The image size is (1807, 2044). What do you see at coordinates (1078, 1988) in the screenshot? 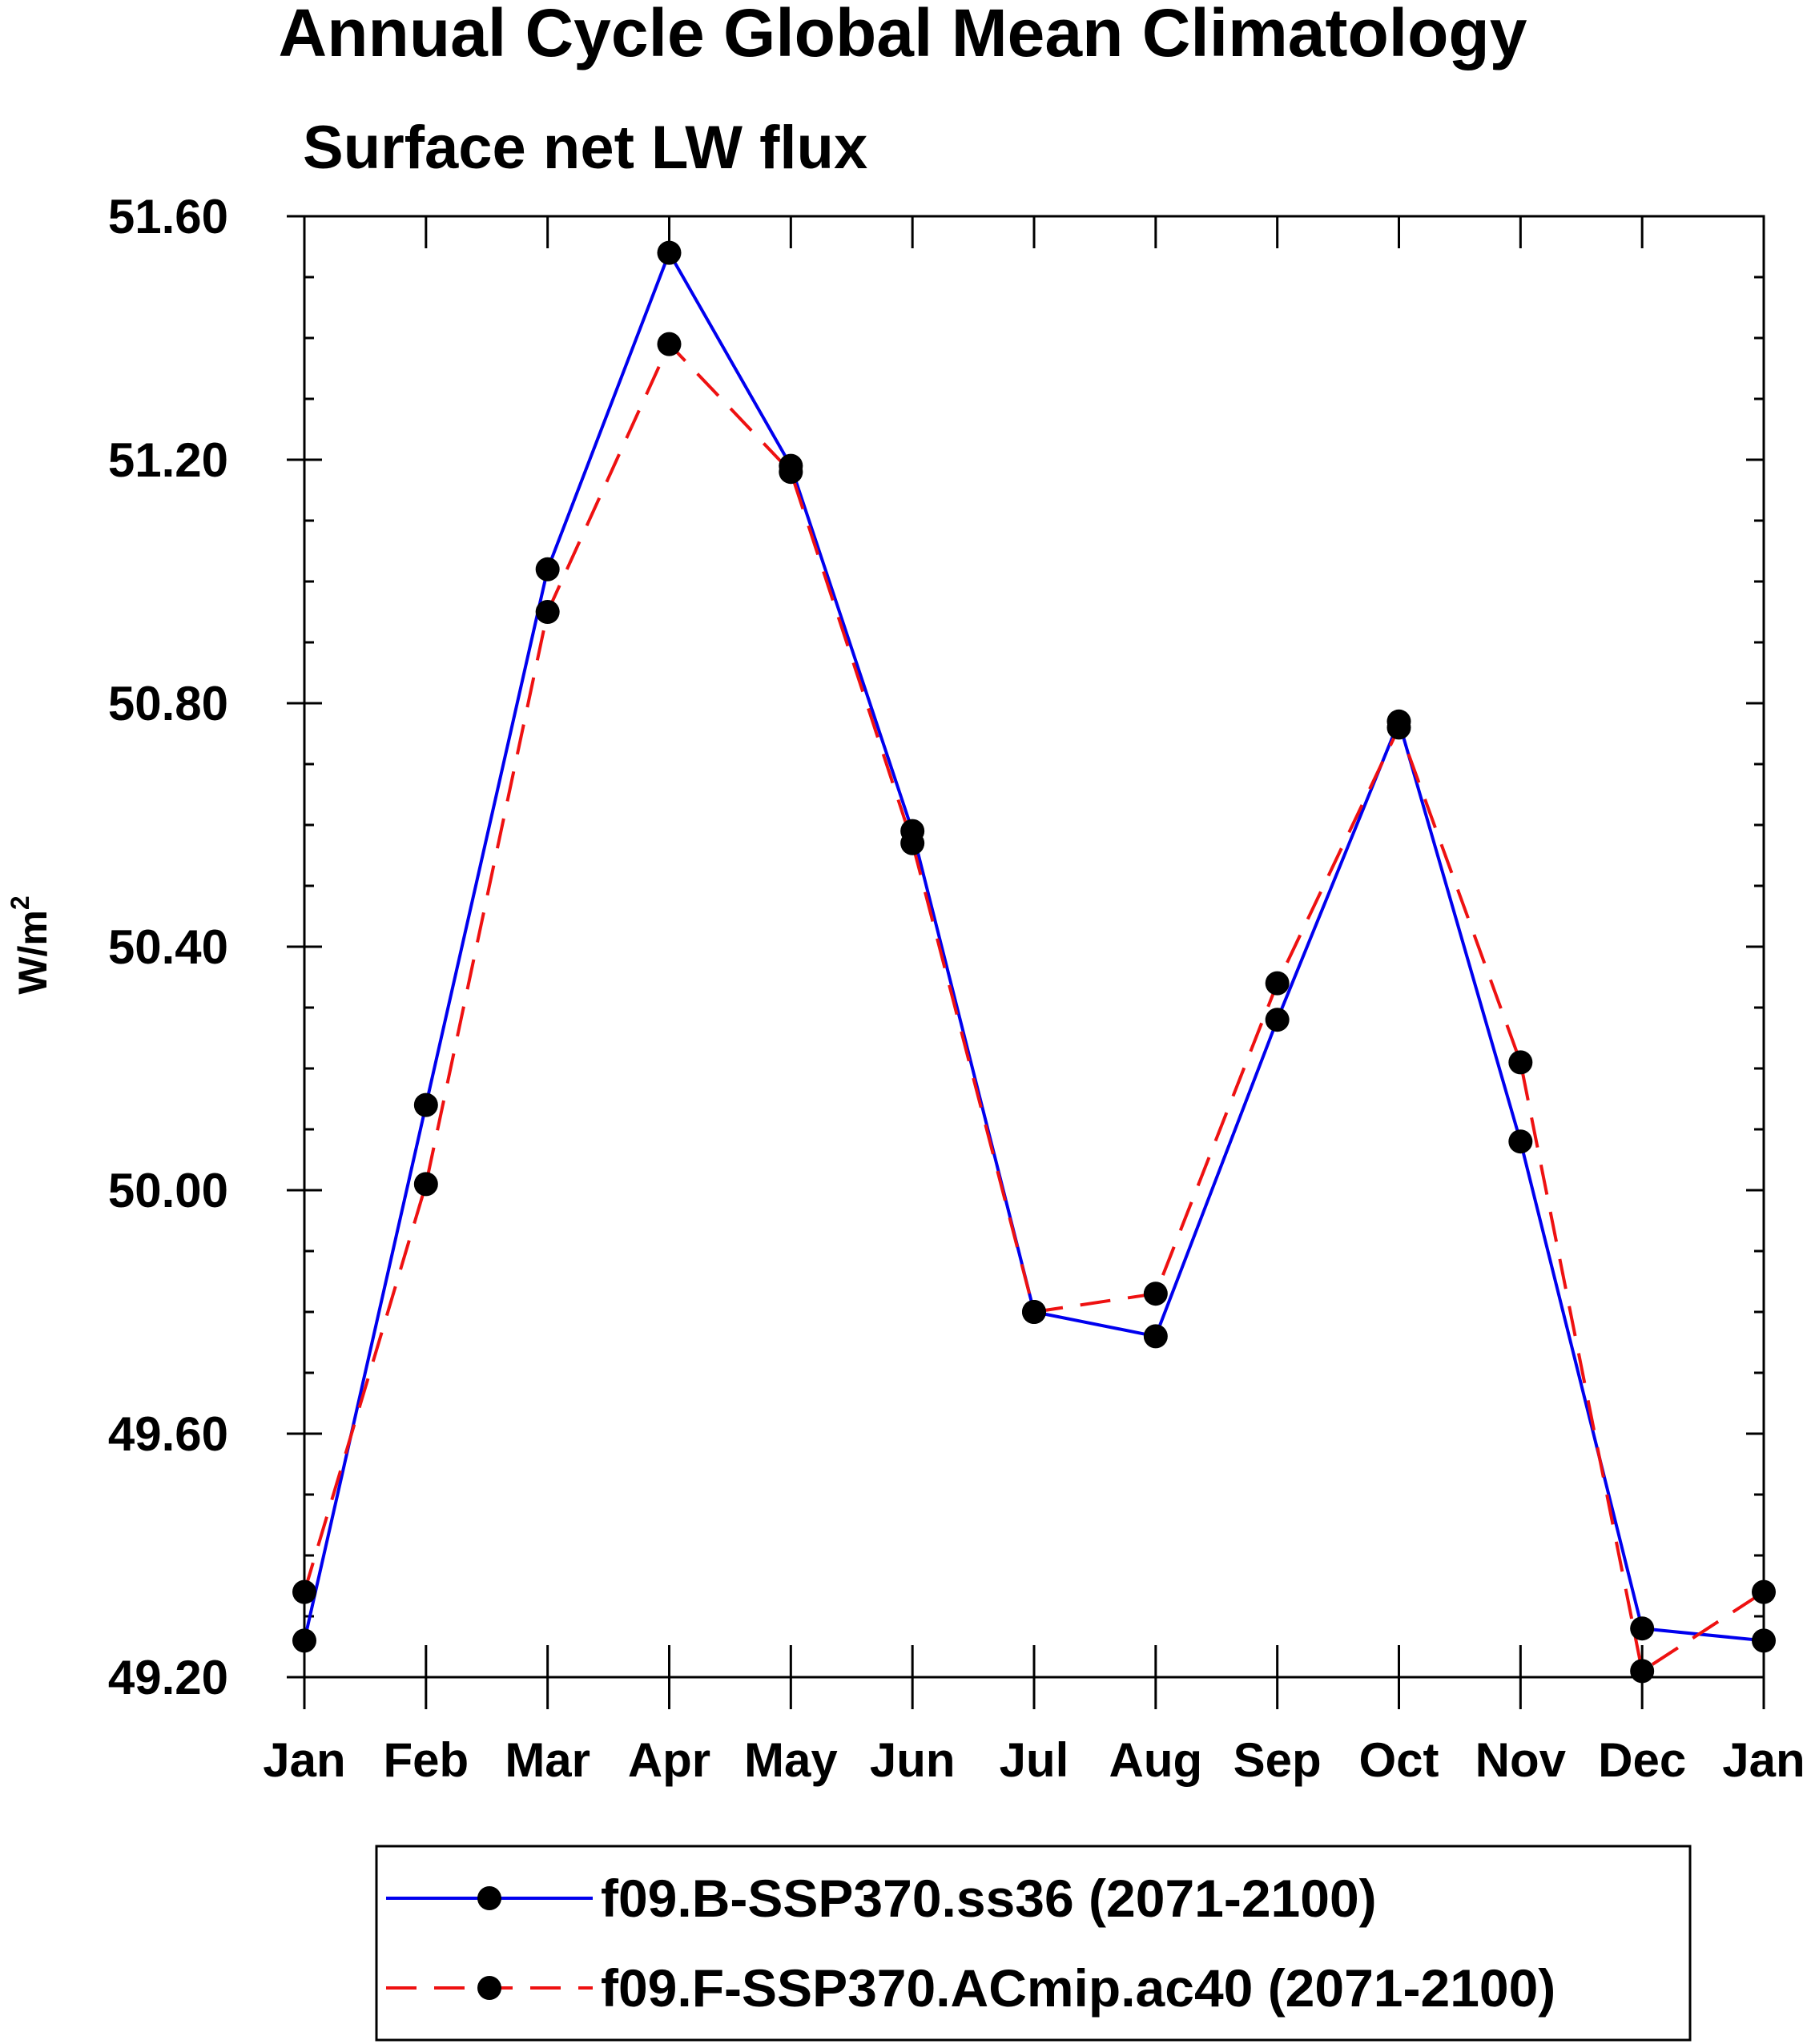
I see `legend-label-2: f09.F-SSP370.ACmip.ac40 (2071-2100)` at bounding box center [1078, 1988].